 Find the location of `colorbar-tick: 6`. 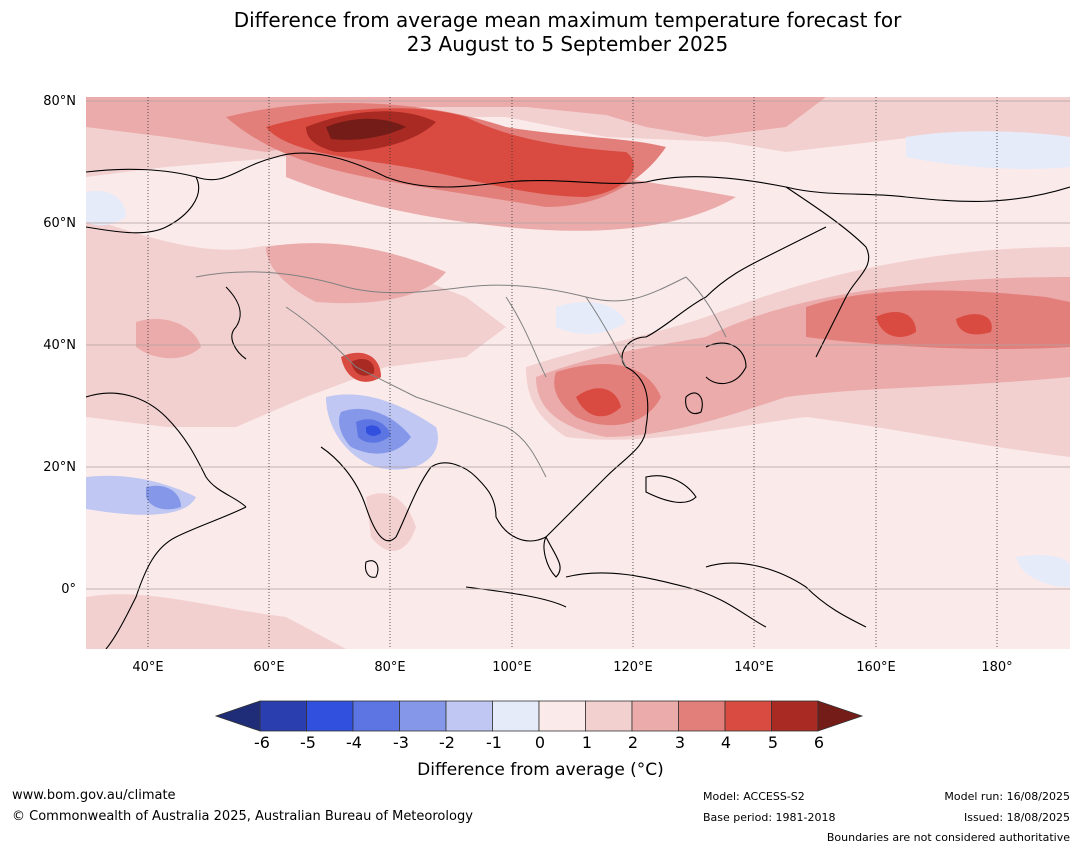

colorbar-tick: 6 is located at coordinates (819, 742).